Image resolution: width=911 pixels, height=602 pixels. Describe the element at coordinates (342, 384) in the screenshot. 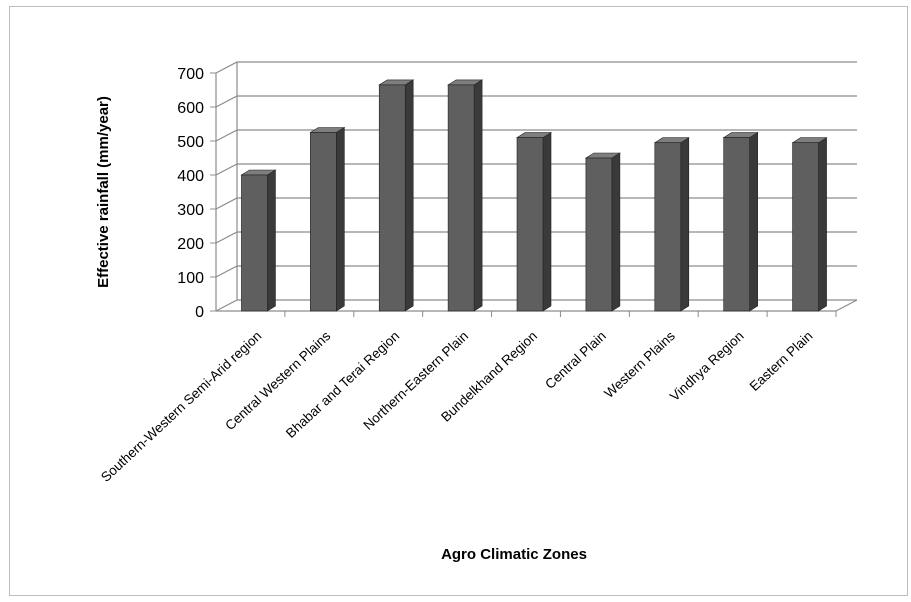

I see `x-tick-label: Bhabar and Terai Region` at that location.